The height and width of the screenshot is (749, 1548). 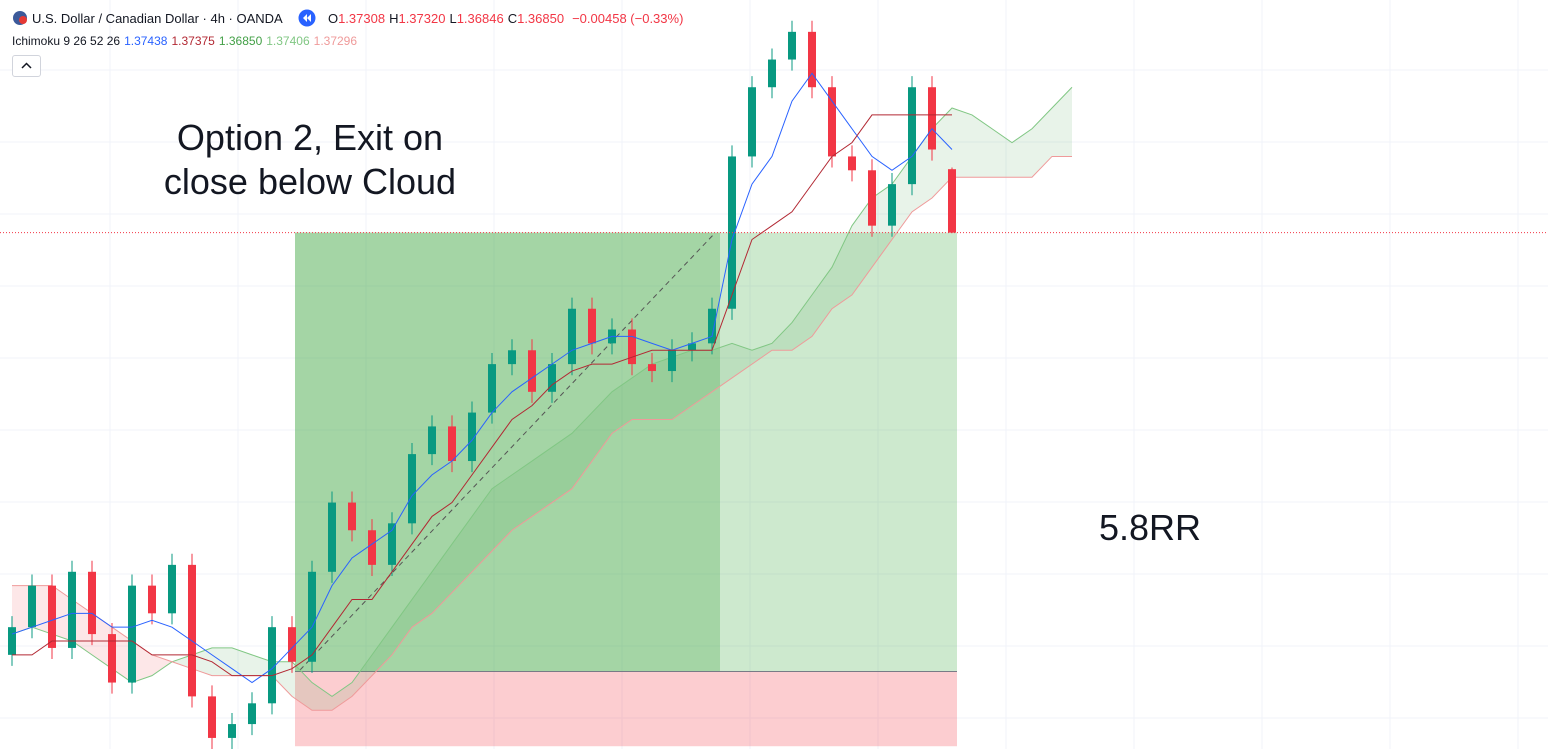 I want to click on ohlc-label: L, so click(x=453, y=18).